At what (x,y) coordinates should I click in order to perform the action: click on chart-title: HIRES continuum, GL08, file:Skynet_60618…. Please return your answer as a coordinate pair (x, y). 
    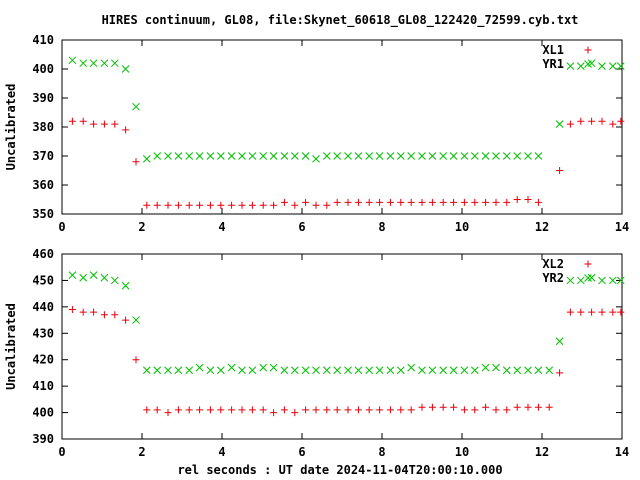
    Looking at the image, I should click on (340, 20).